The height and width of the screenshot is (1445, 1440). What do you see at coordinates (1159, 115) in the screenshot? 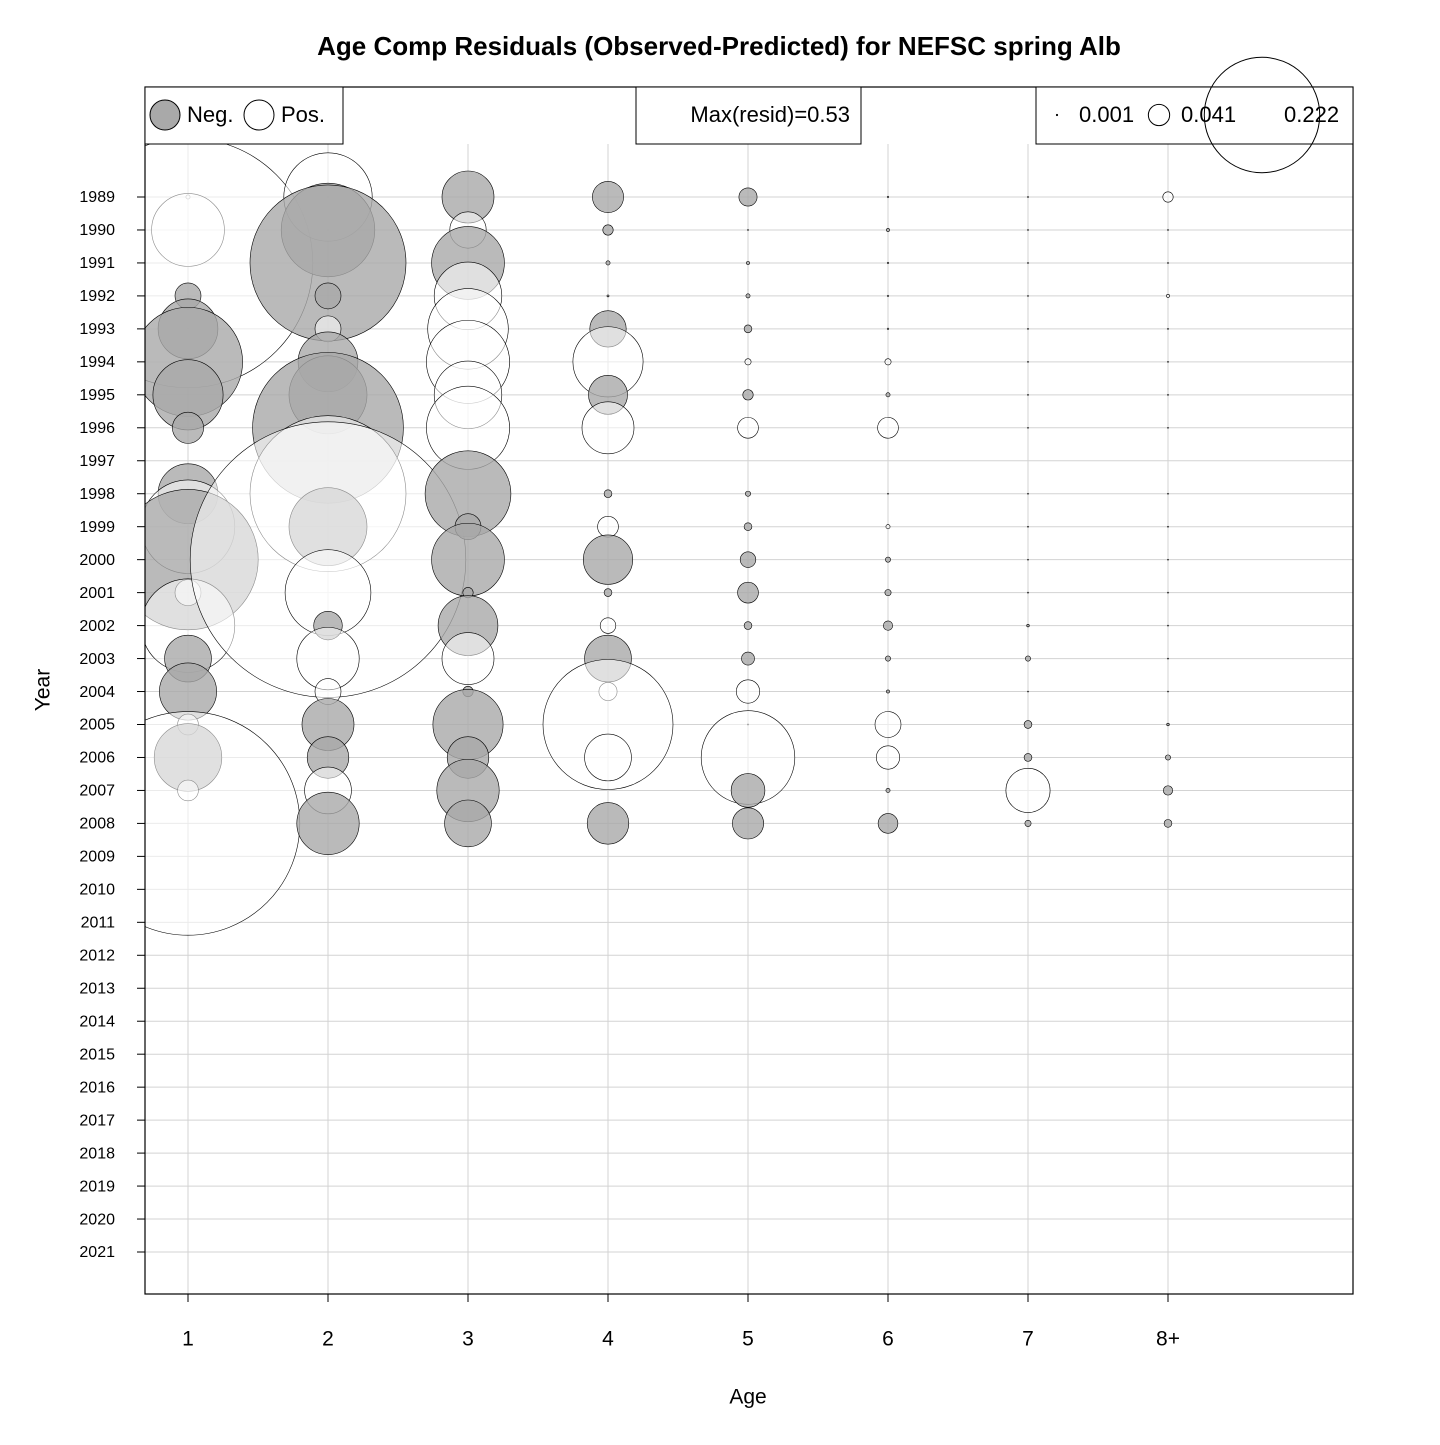
I see `legend-size-symbol` at bounding box center [1159, 115].